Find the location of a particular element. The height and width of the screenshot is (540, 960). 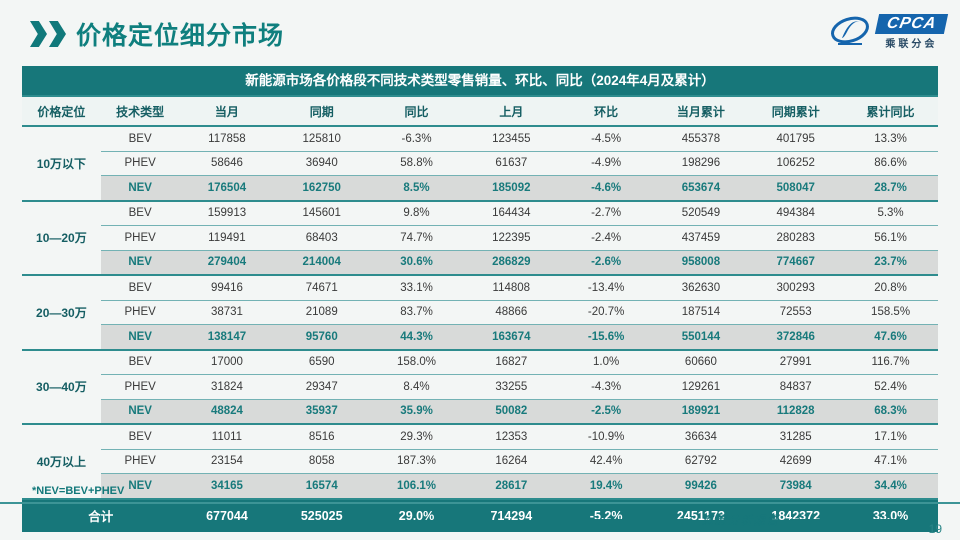

data-cell: 68.3% is located at coordinates (890, 411).